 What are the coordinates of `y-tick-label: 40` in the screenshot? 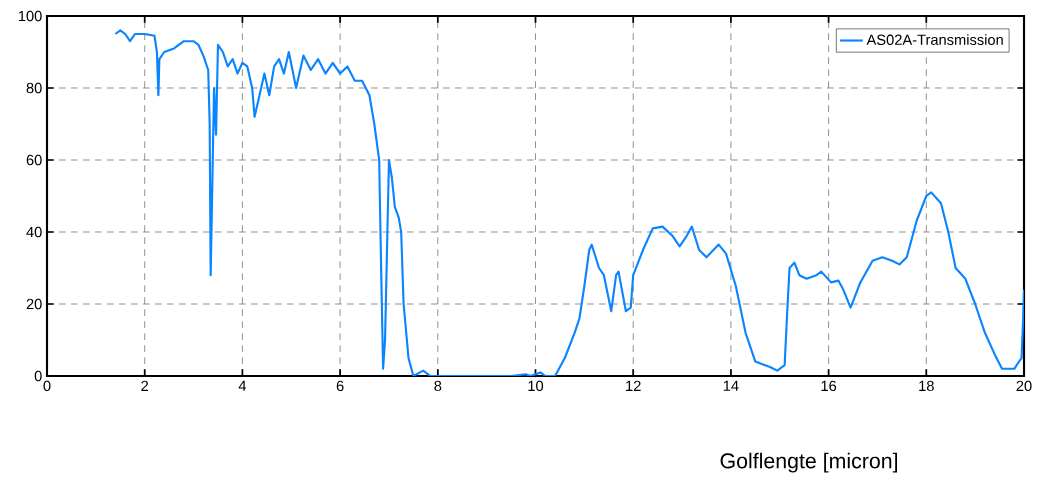 It's located at (34, 232).